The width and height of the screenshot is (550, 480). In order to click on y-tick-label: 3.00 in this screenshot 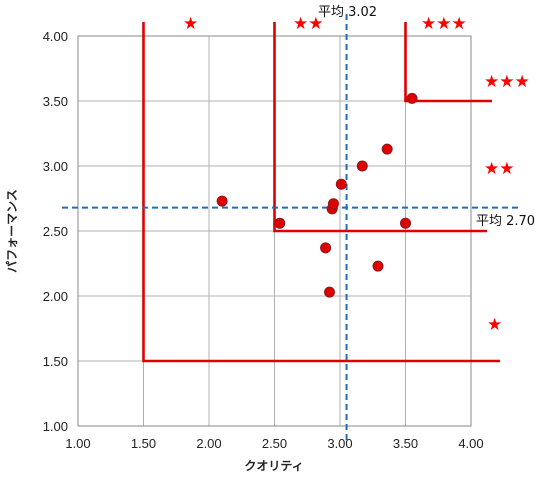, I will do `click(55, 166)`.